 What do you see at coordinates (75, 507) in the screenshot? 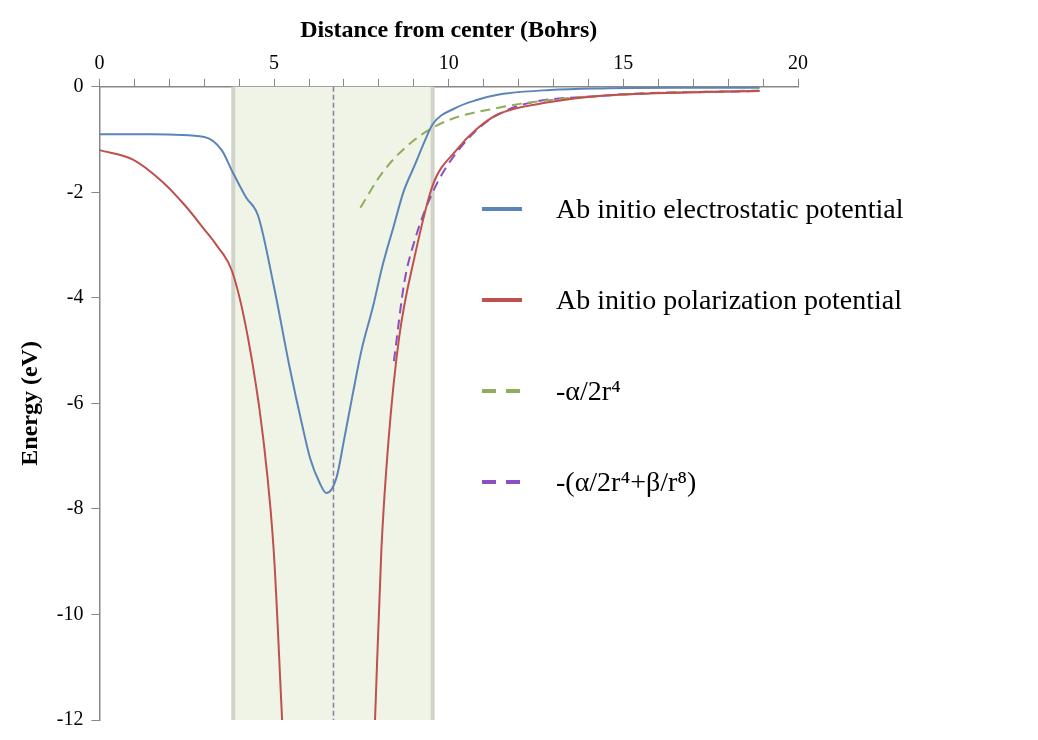
I see `y-tick-label: -8` at bounding box center [75, 507].